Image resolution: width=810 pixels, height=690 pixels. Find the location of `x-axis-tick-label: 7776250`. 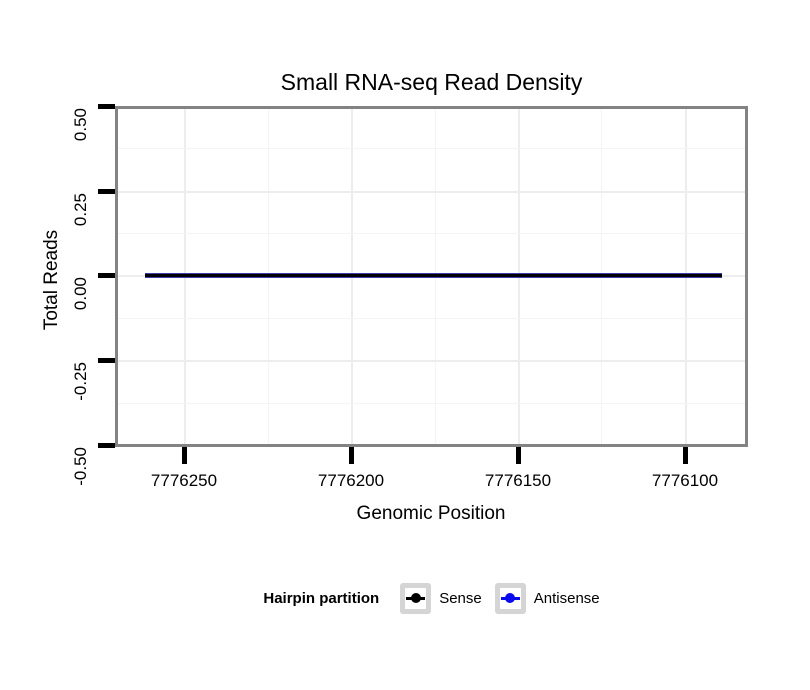

x-axis-tick-label: 7776250 is located at coordinates (184, 480).